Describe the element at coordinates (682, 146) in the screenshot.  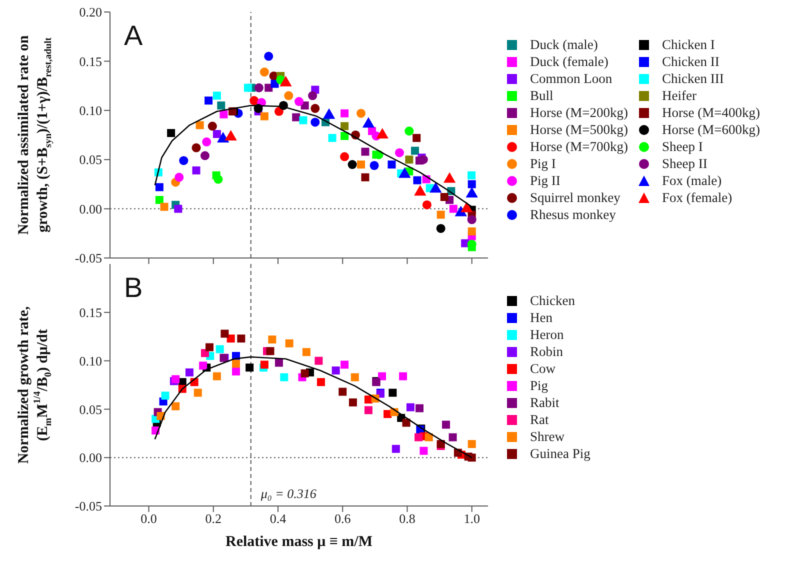
I see `legend-label: Sheep I` at that location.